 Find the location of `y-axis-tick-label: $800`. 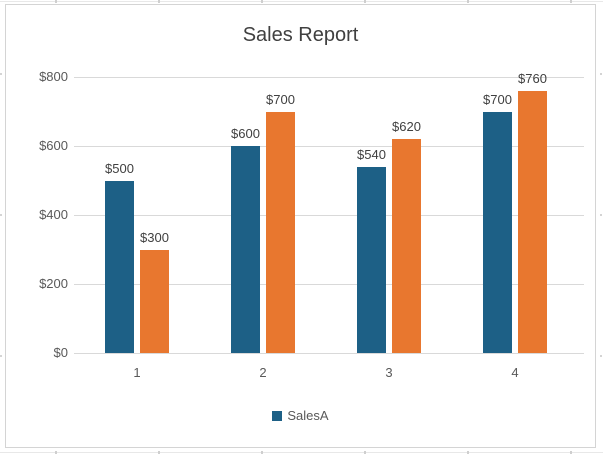

y-axis-tick-label: $800 is located at coordinates (53, 76).